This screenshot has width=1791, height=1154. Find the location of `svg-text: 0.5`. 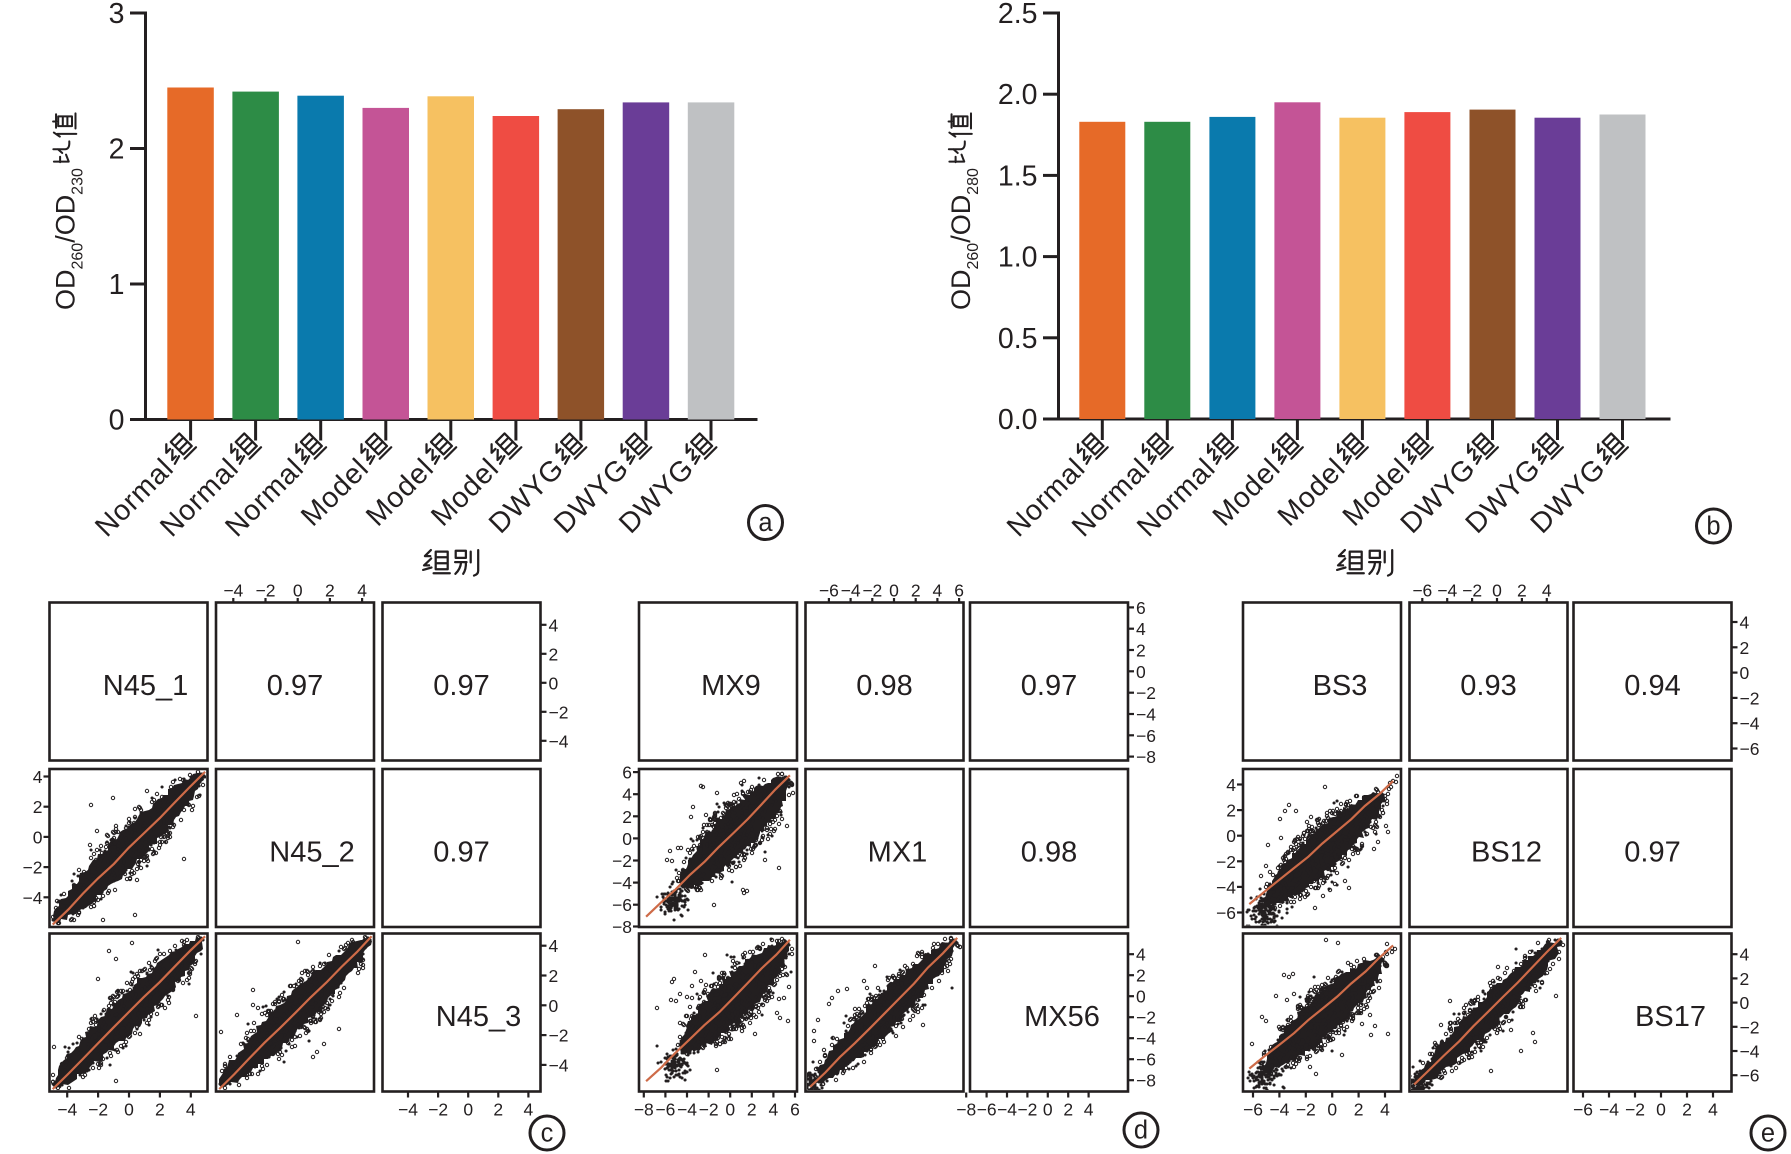

svg-text: 0.5 is located at coordinates (1018, 339).